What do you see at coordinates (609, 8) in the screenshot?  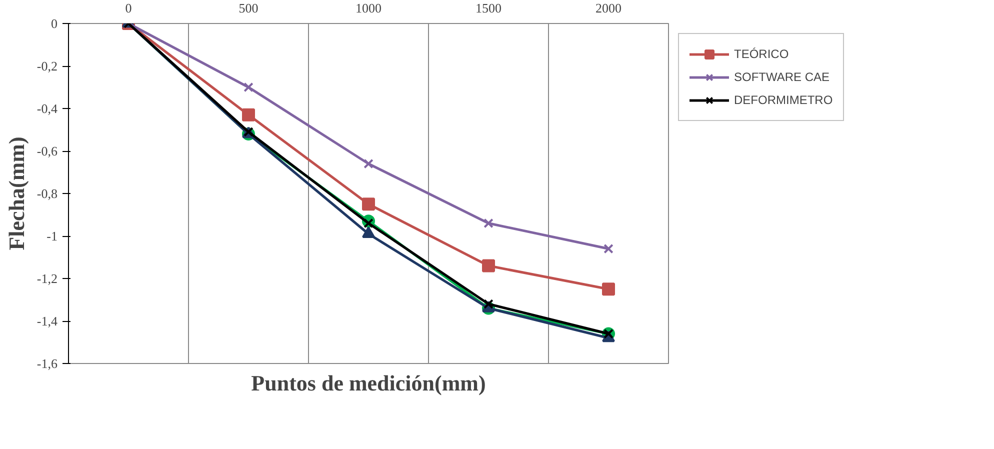 I see `x-tick-label: 2000` at bounding box center [609, 8].